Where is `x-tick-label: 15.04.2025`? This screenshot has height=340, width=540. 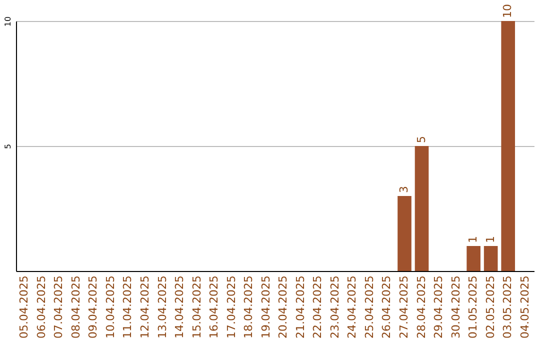
x-tick-label: 15.04.2025 is located at coordinates (197, 307).